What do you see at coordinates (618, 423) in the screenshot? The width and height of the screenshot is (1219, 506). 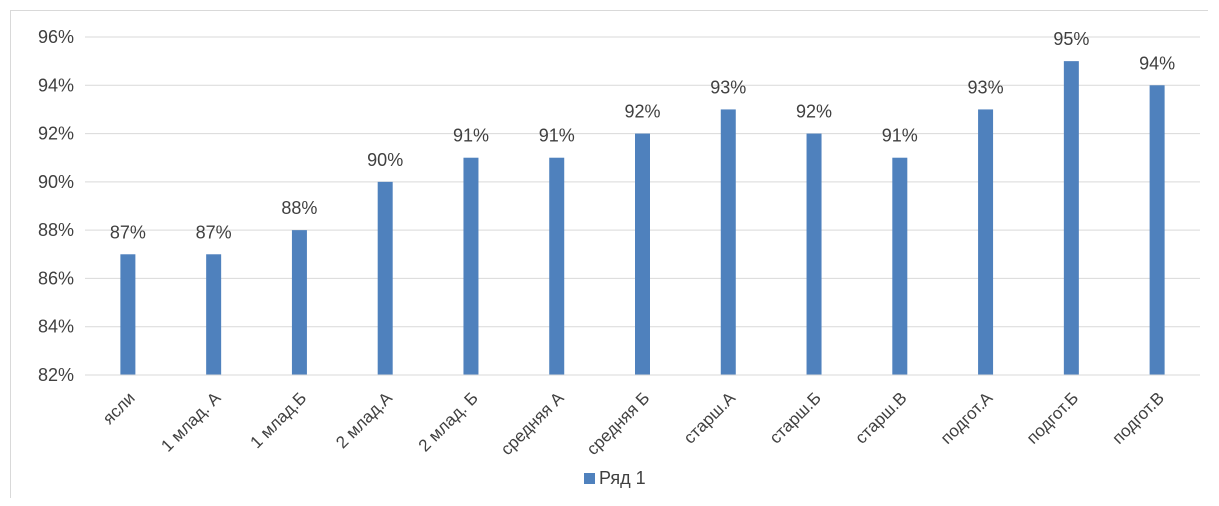 I see `x-category-label: средняя Б` at bounding box center [618, 423].